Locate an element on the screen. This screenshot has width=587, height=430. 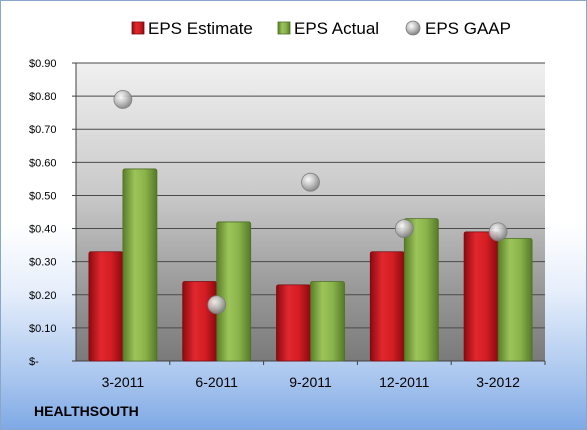
x-tick-label: 3-2011 is located at coordinates (123, 382).